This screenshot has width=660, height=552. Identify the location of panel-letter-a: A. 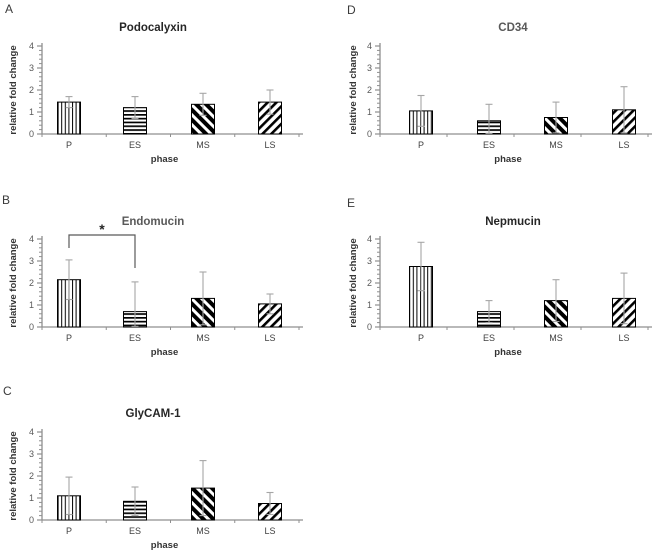
(9, 9).